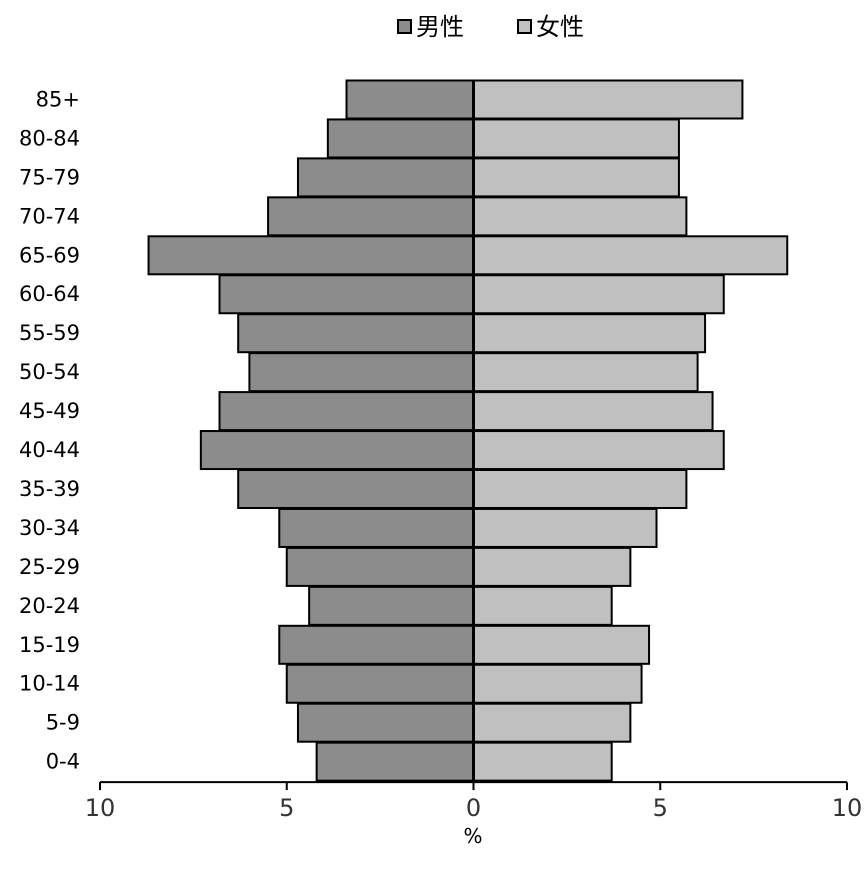 The height and width of the screenshot is (884, 864). Describe the element at coordinates (49, 138) in the screenshot. I see `y-tick-label: 80-84` at that location.